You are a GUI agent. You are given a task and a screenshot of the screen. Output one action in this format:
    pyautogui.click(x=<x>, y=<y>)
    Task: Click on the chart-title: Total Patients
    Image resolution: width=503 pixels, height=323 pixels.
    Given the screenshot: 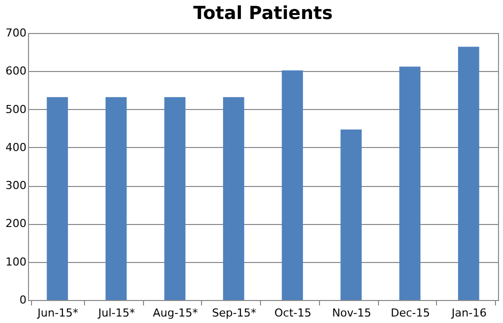 What is the action you would take?
    pyautogui.click(x=263, y=13)
    